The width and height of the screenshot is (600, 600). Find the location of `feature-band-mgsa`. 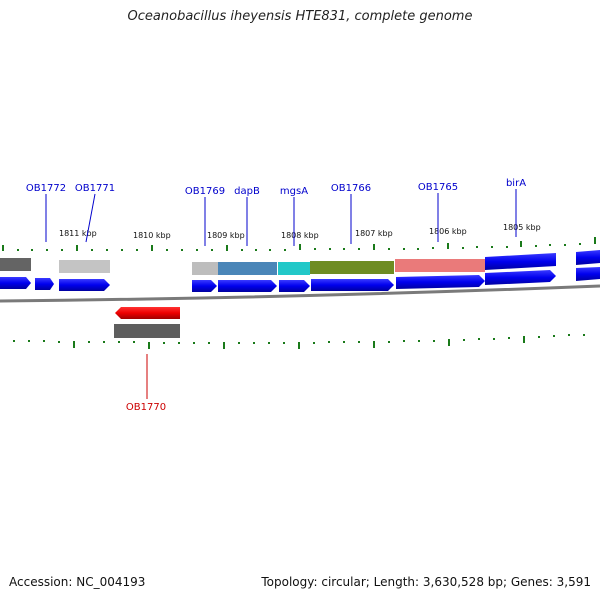

feature-band-mgsa is located at coordinates (294, 268).